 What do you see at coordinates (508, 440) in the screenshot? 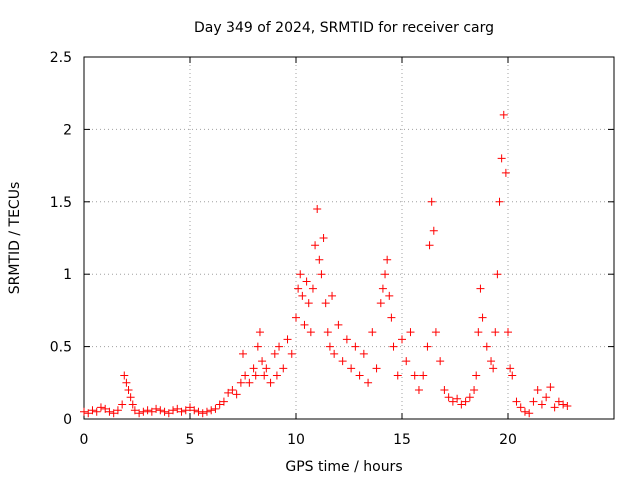
I see `x-tick-label: 20` at bounding box center [508, 440].